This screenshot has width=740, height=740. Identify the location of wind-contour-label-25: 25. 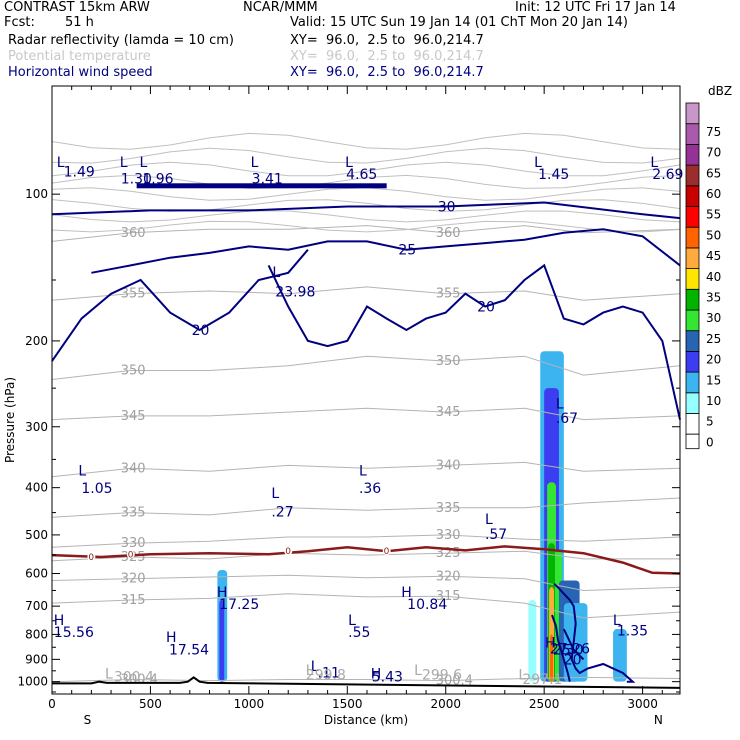
(562, 651).